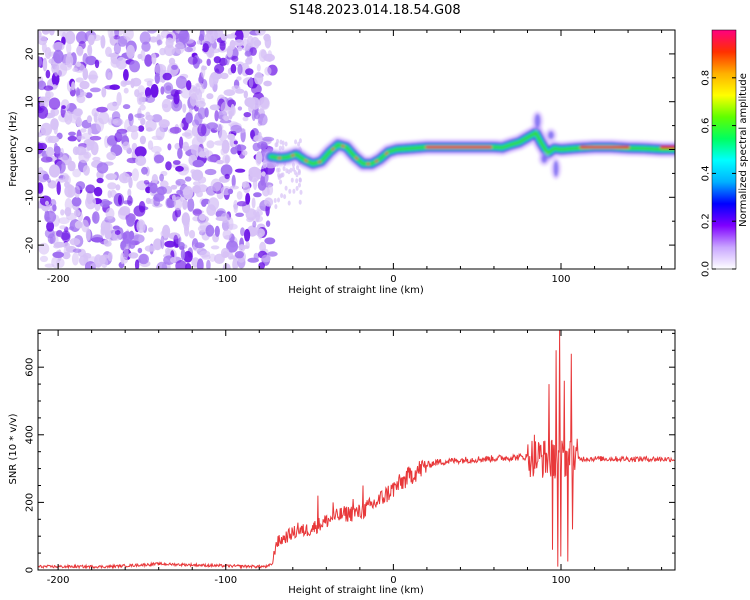 This screenshot has height=600, width=750. What do you see at coordinates (393, 580) in the screenshot?
I see `snr-x-tick-label: 0` at bounding box center [393, 580].